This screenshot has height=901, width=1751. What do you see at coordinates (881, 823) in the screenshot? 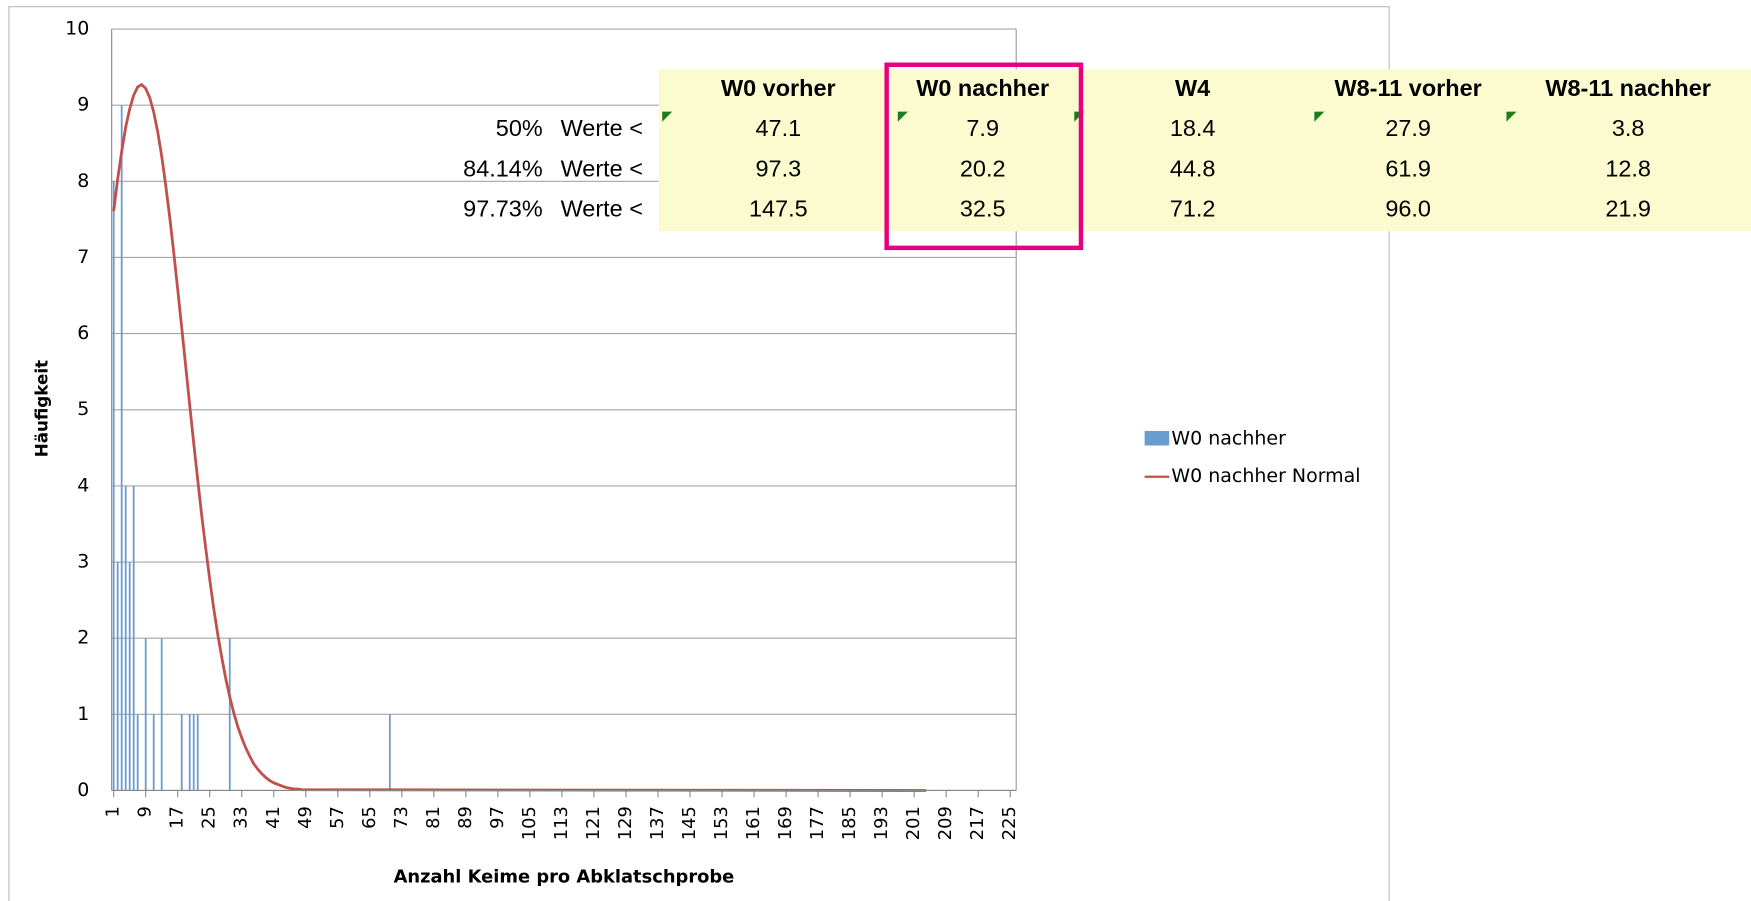
I see `x-tick-label: 193` at bounding box center [881, 823].